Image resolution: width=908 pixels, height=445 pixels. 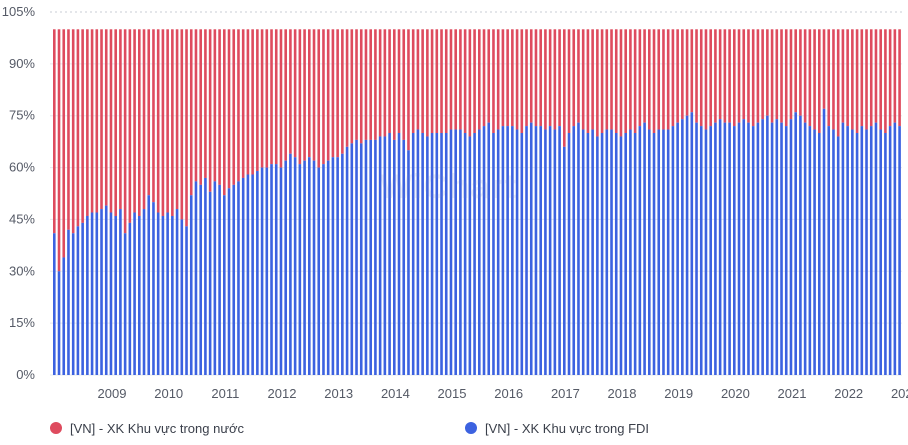 I want to click on legend-item-fdi: [VN] - XK Khu vực trong FDI, so click(x=557, y=428).